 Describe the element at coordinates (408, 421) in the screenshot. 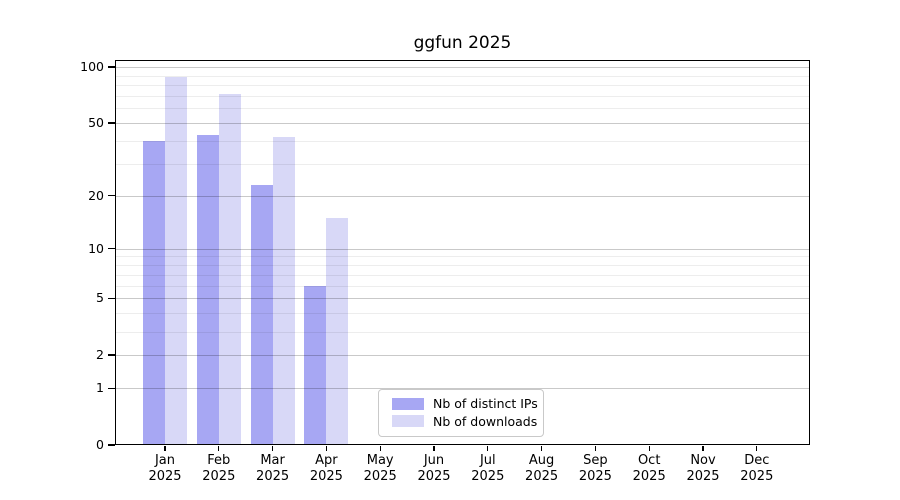

I see `legend-swatch-downloads` at that location.